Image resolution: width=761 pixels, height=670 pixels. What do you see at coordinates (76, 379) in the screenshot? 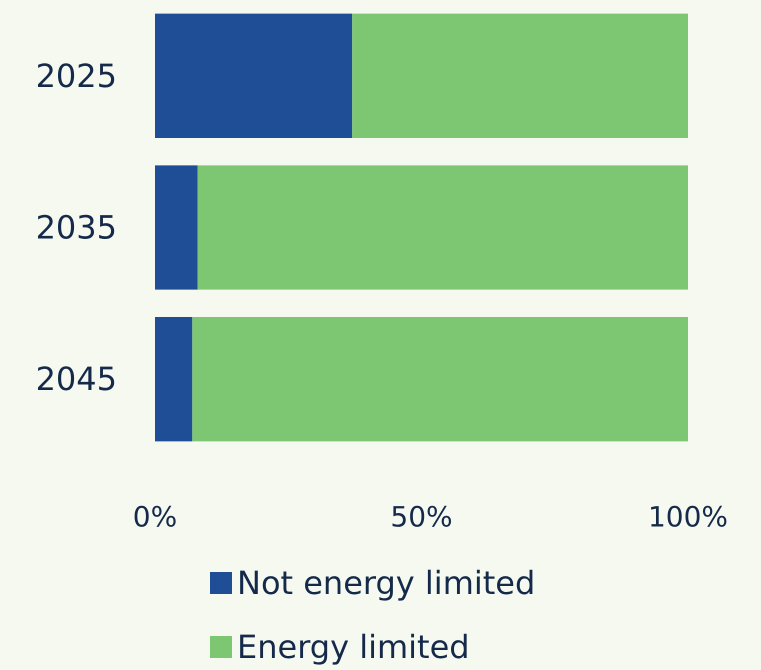
I see `y-tick-label: 2045` at bounding box center [76, 379].